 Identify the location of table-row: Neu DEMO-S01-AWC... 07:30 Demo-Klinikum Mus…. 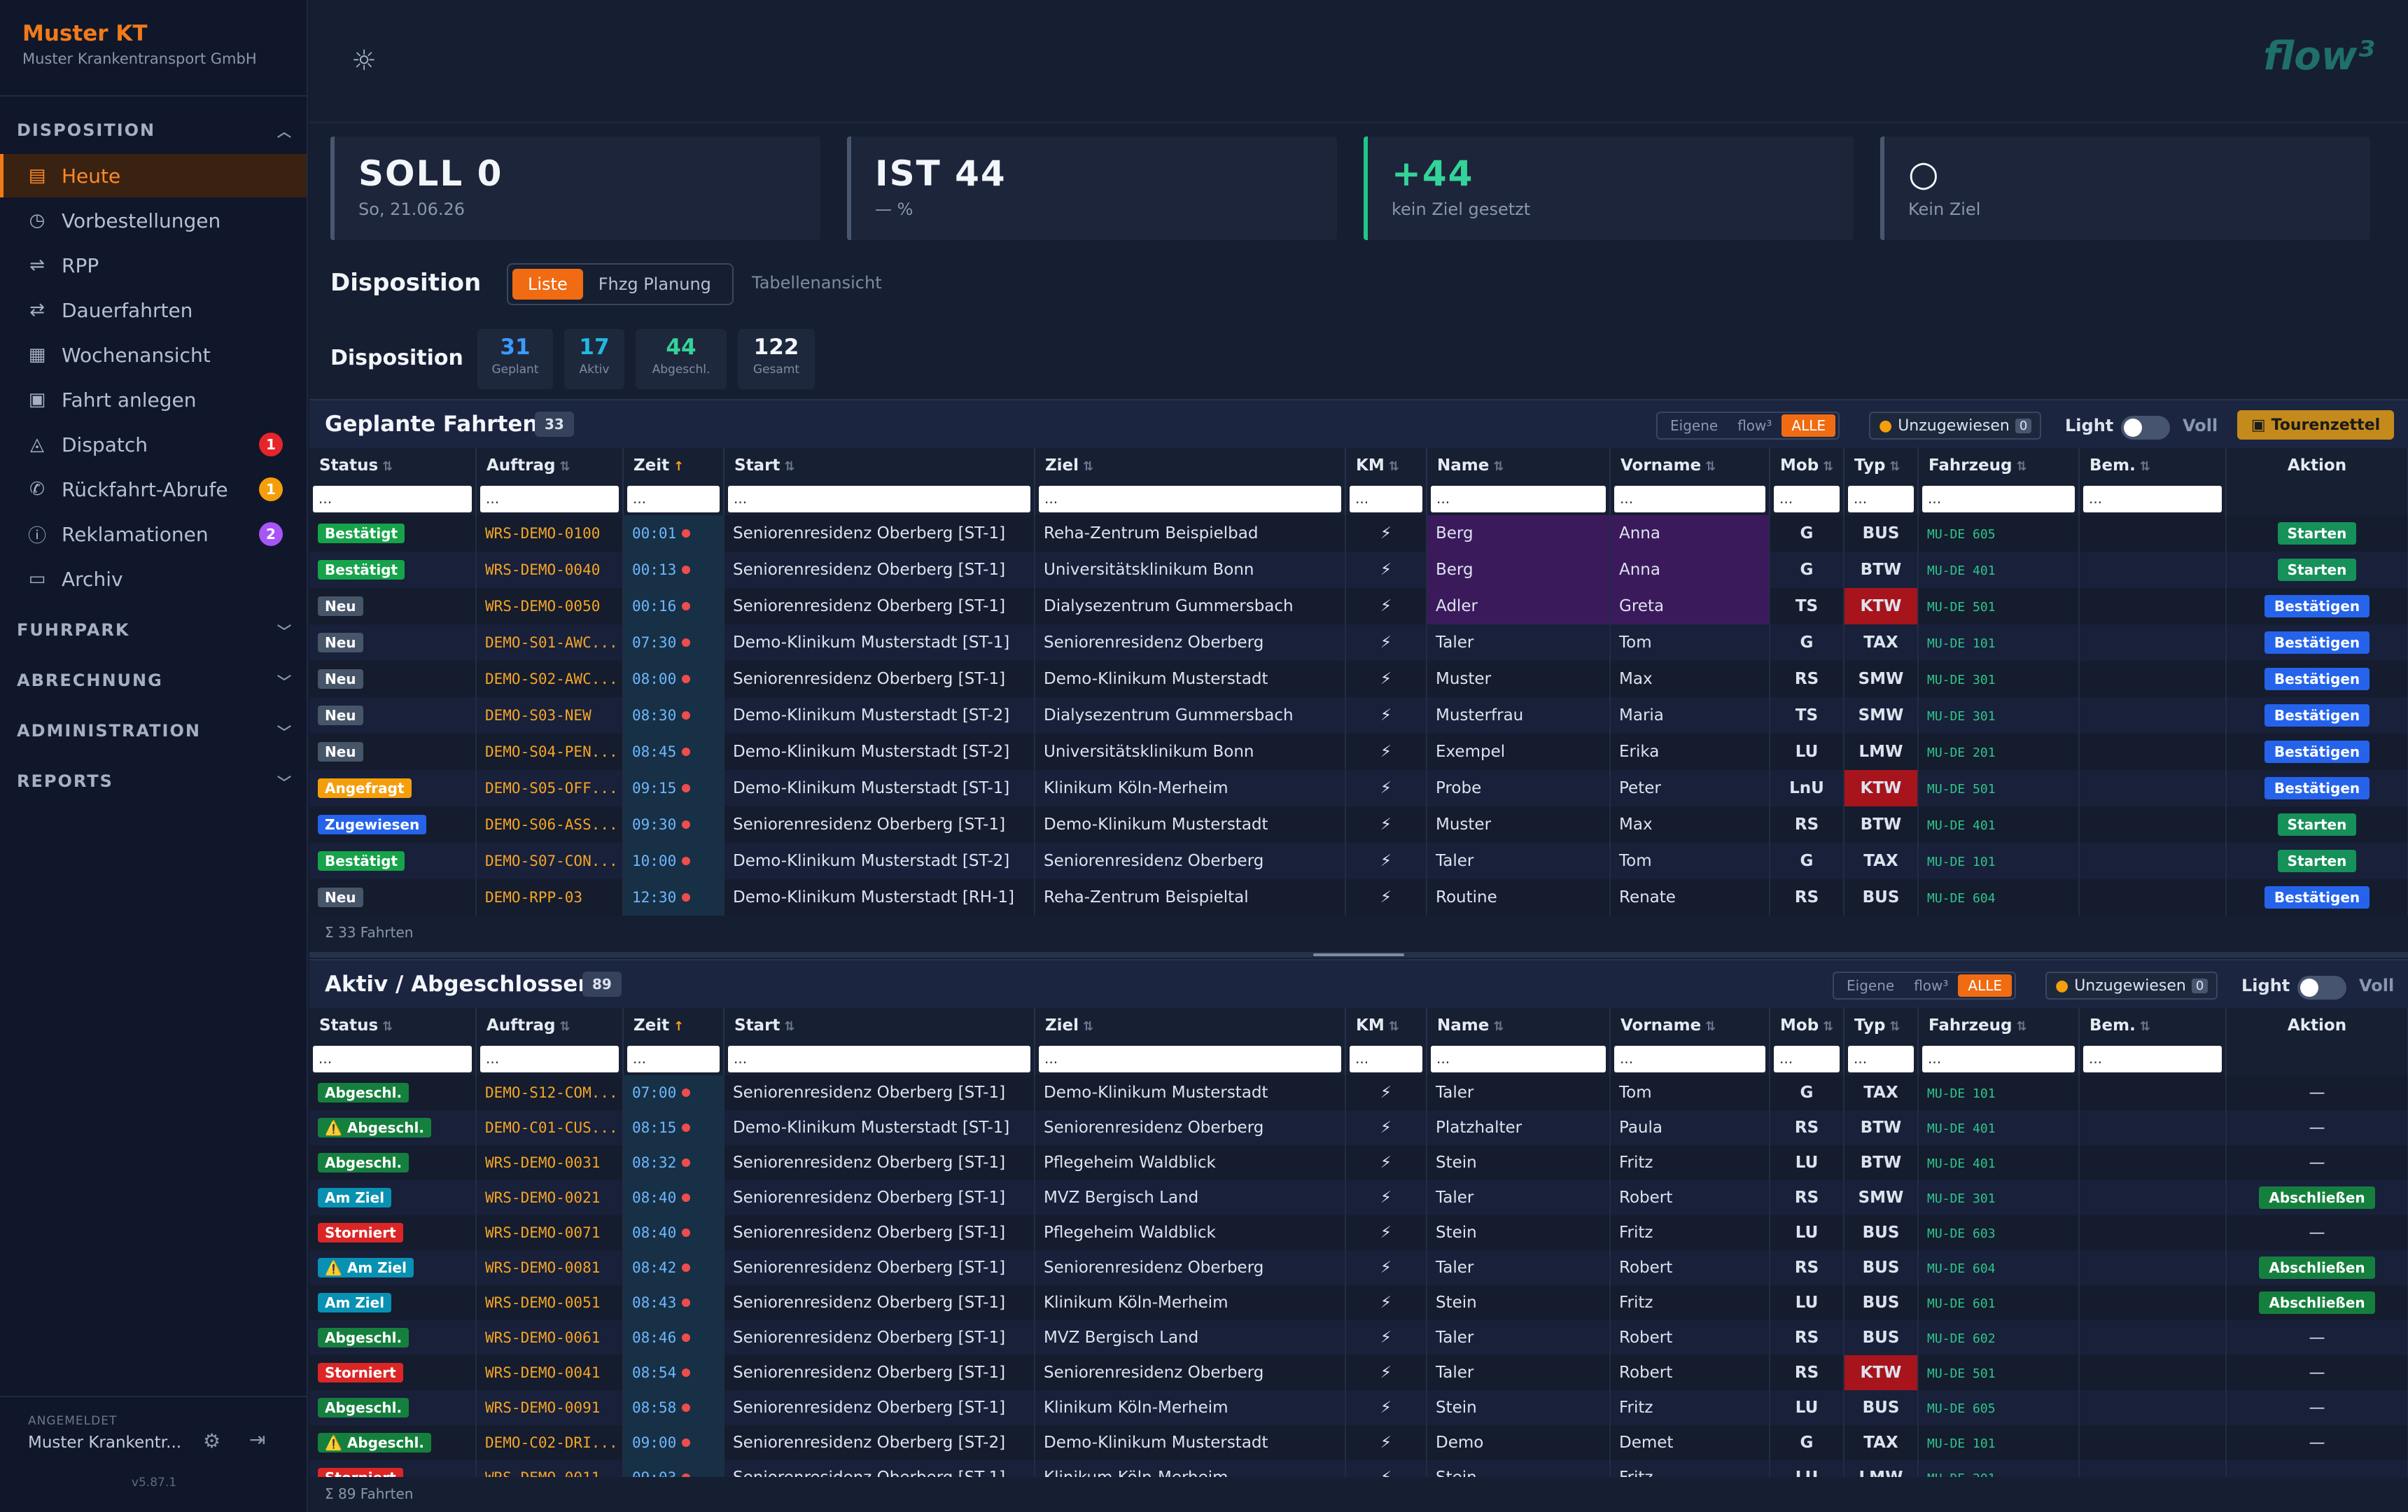
(1358, 642).